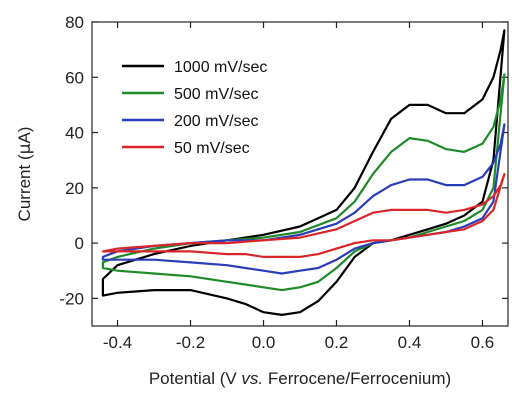 The height and width of the screenshot is (402, 512). I want to click on y-axis-title: Current (μA), so click(25, 174).